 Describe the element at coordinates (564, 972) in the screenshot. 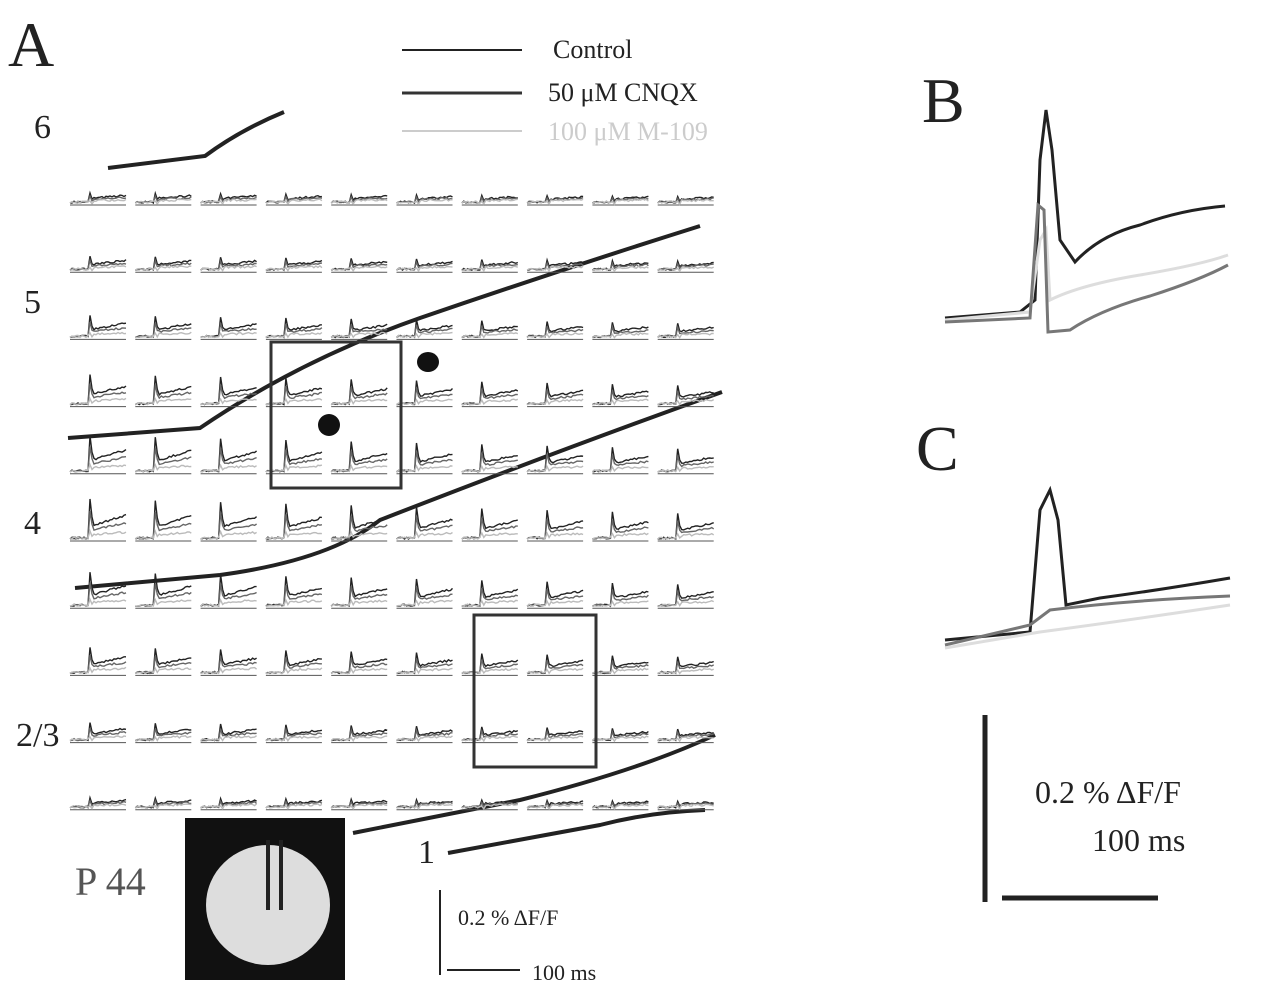

I see `scale-label: 100 ms` at that location.